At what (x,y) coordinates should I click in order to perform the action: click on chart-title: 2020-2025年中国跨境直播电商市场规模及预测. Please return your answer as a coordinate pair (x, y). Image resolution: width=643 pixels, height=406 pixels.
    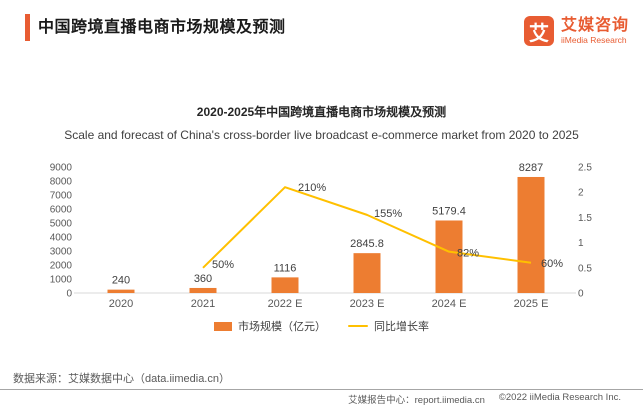
    Looking at the image, I should click on (321, 112).